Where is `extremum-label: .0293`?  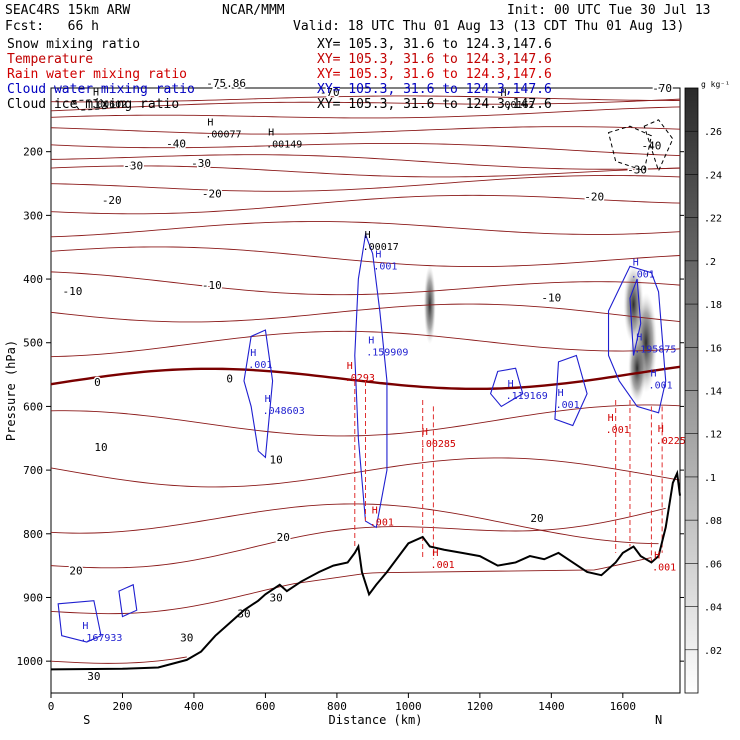
extremum-label: .0293 is located at coordinates (360, 378).